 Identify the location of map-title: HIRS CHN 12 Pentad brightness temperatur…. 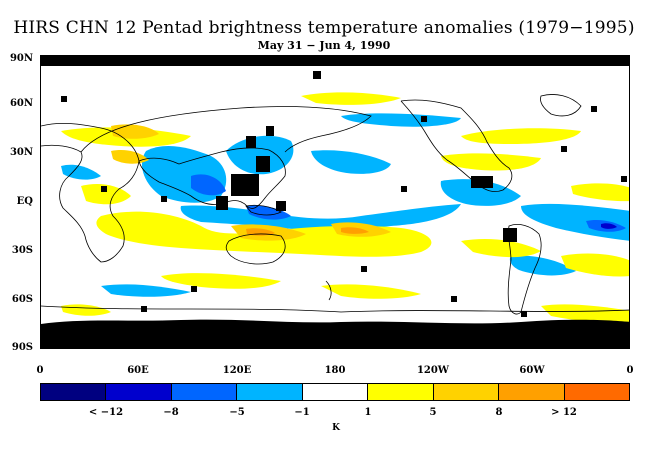
(324, 28).